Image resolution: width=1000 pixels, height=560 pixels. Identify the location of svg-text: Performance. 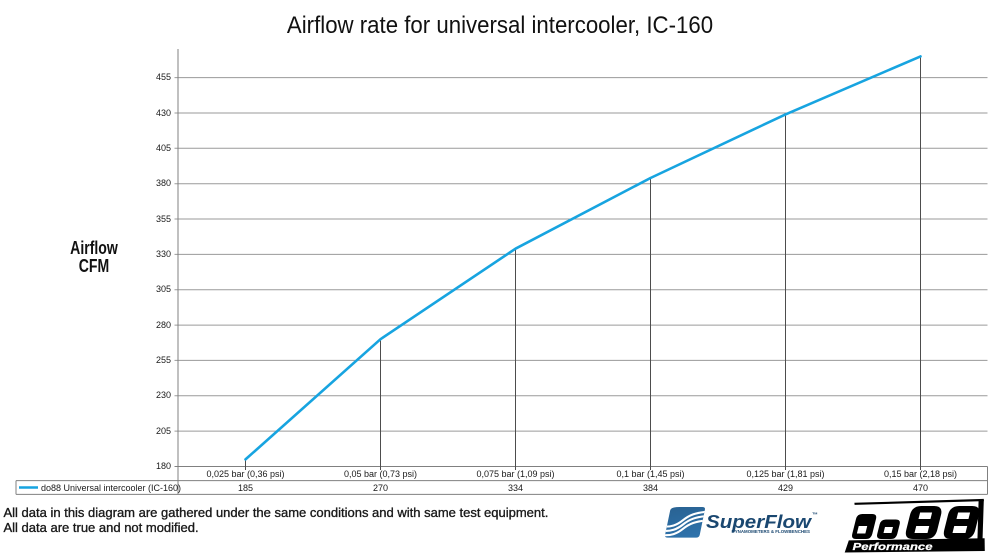
(893, 547).